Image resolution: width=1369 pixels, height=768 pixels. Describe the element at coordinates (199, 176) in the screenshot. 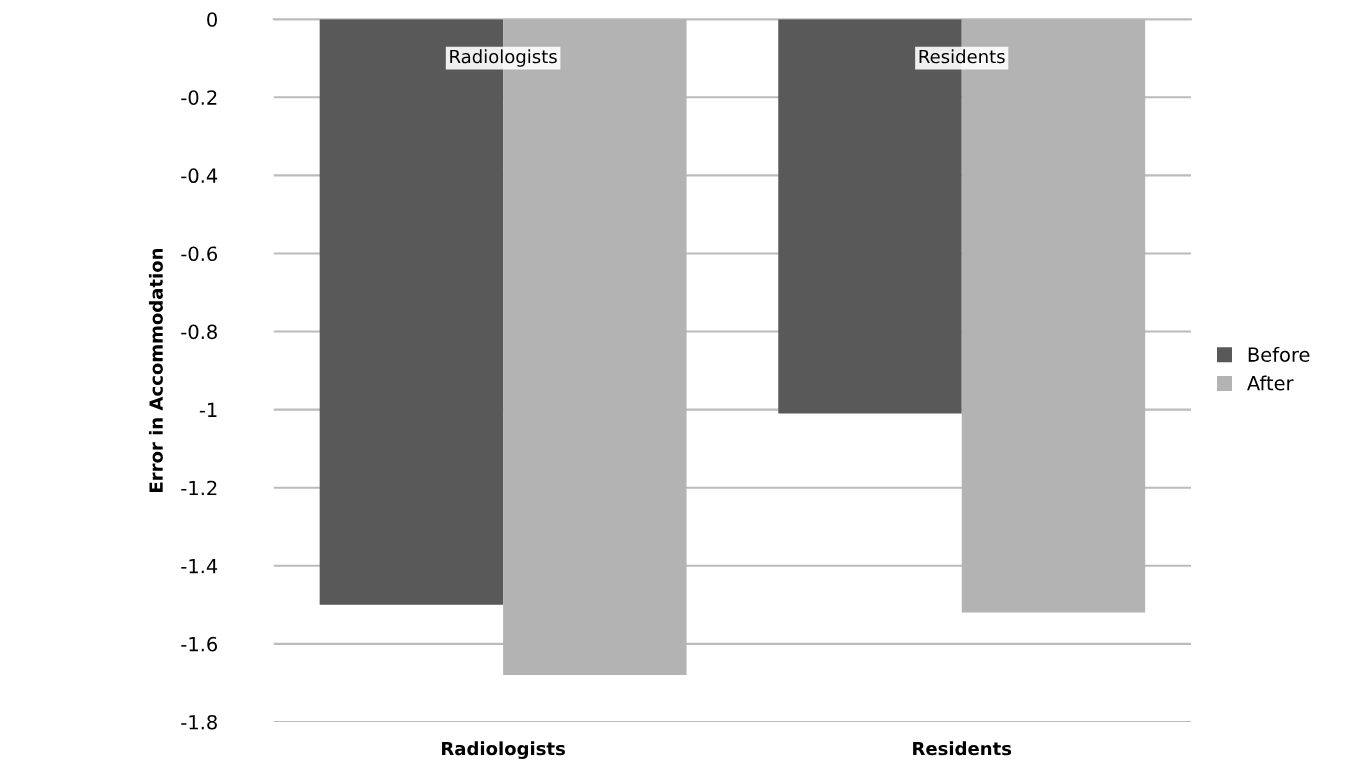

I see `y-tick-label: -0.4` at that location.